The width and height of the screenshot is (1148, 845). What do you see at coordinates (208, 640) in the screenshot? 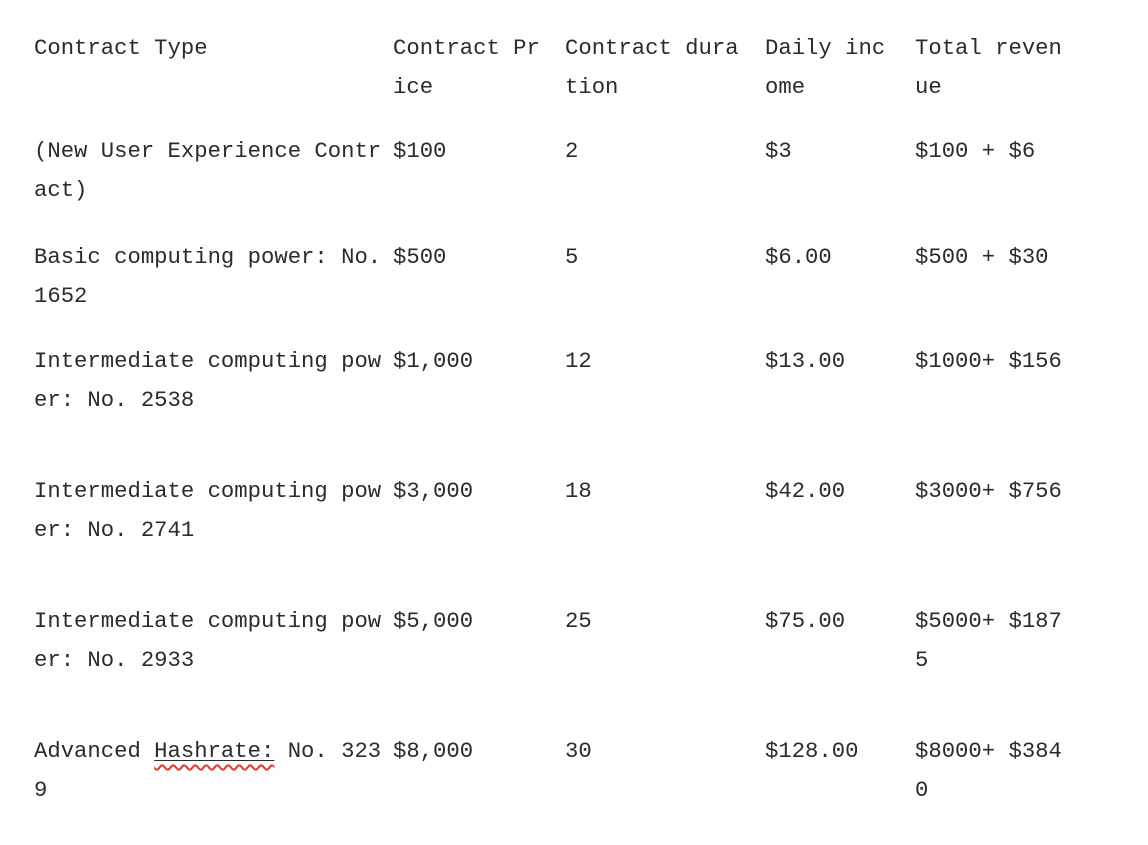
I see `cell-contract-type: Intermediate computing power: No. 2933` at bounding box center [208, 640].